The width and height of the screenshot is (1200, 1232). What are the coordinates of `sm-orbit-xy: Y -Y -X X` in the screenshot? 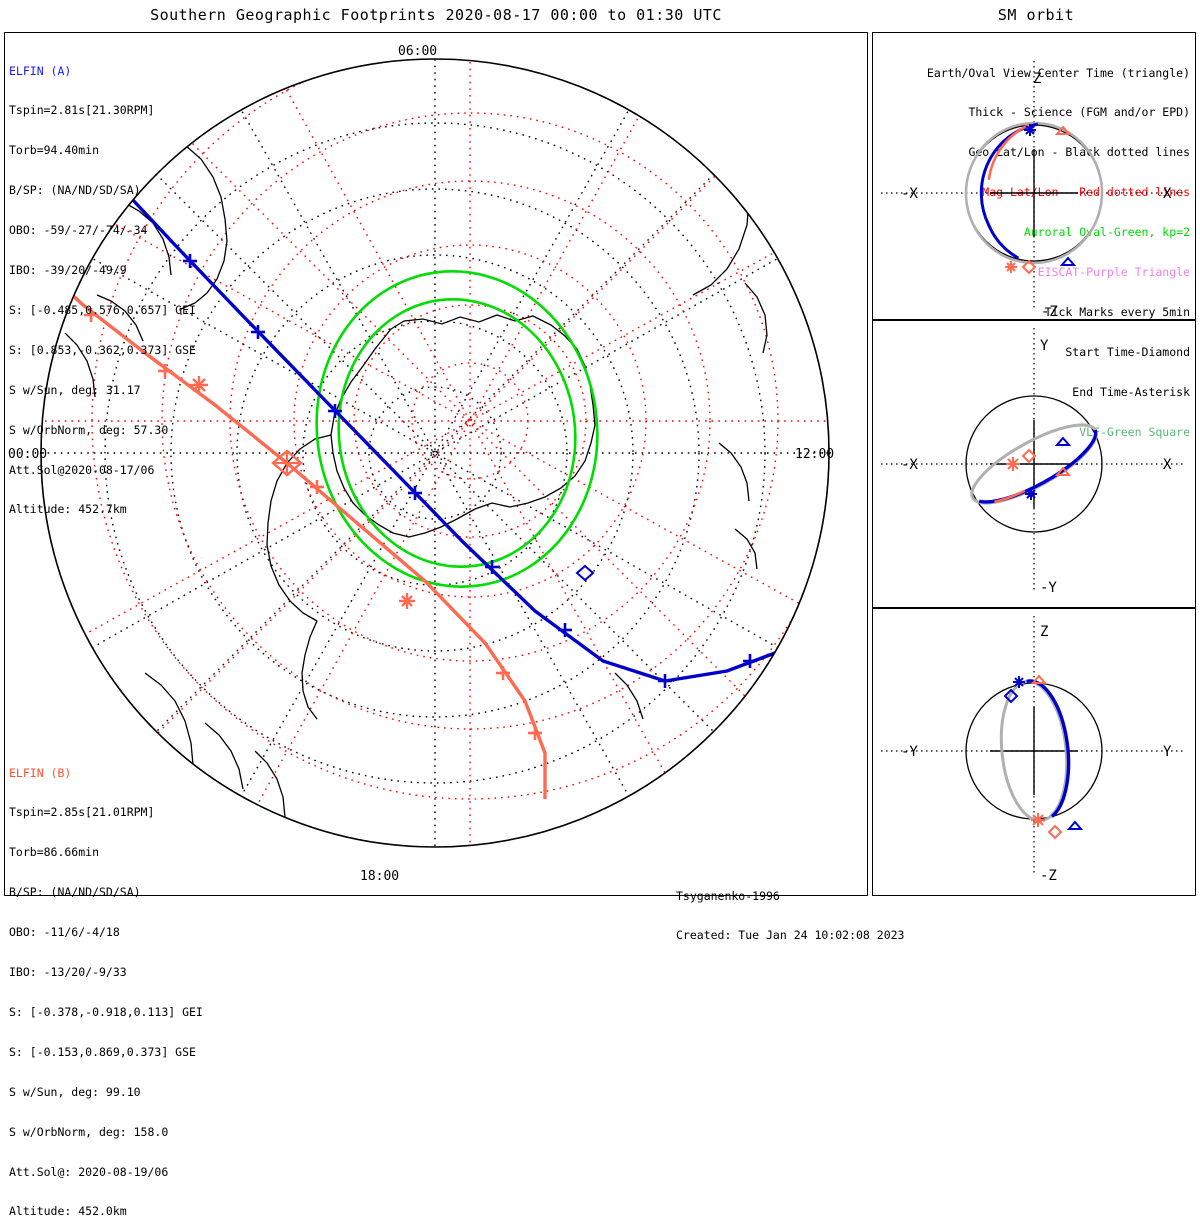 It's located at (1033, 462).